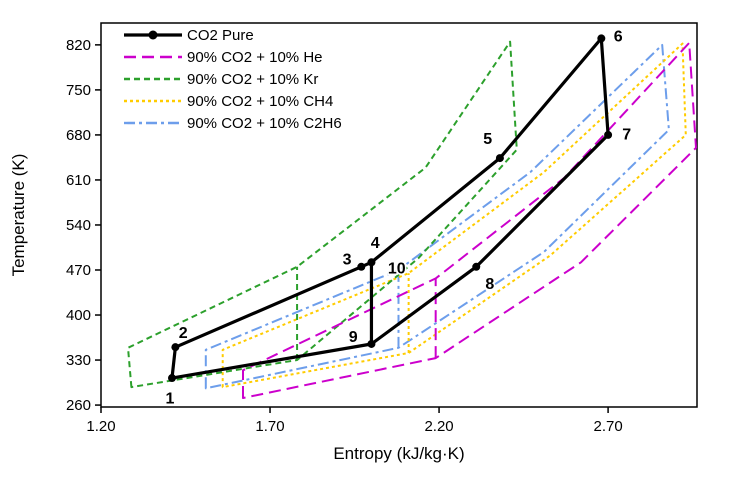 The image size is (729, 479). What do you see at coordinates (347, 260) in the screenshot?
I see `state-label-3: 3` at bounding box center [347, 260].